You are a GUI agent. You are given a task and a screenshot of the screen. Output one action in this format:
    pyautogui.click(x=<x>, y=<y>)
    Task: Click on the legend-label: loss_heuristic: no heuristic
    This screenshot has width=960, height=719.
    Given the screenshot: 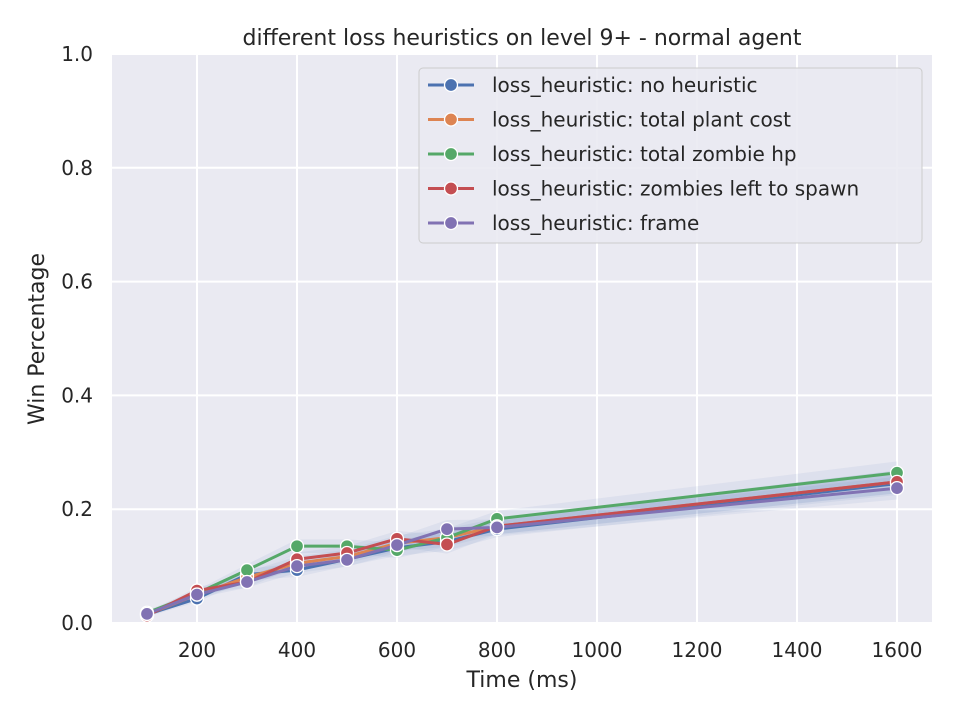 What is the action you would take?
    pyautogui.click(x=625, y=85)
    